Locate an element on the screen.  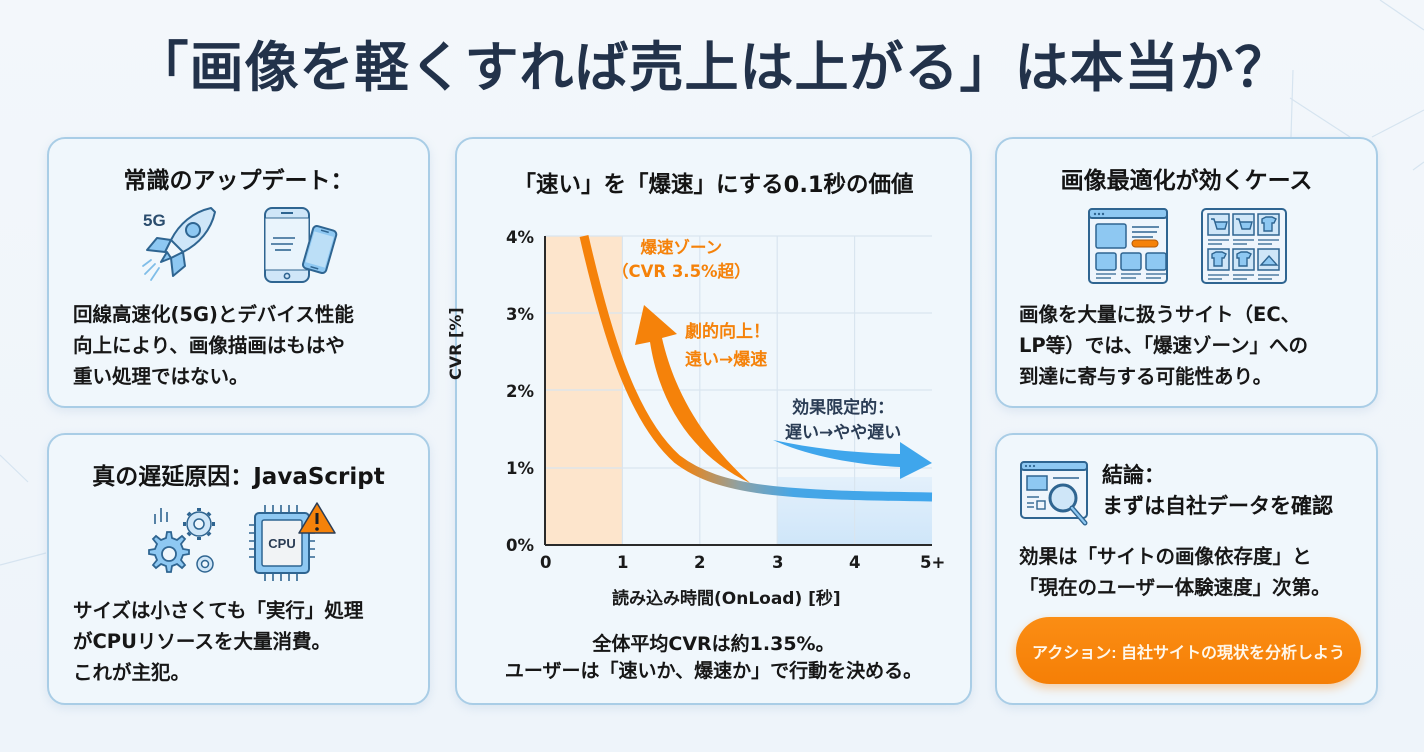
cpu-warning-icon: CPU is located at coordinates (292, 541).